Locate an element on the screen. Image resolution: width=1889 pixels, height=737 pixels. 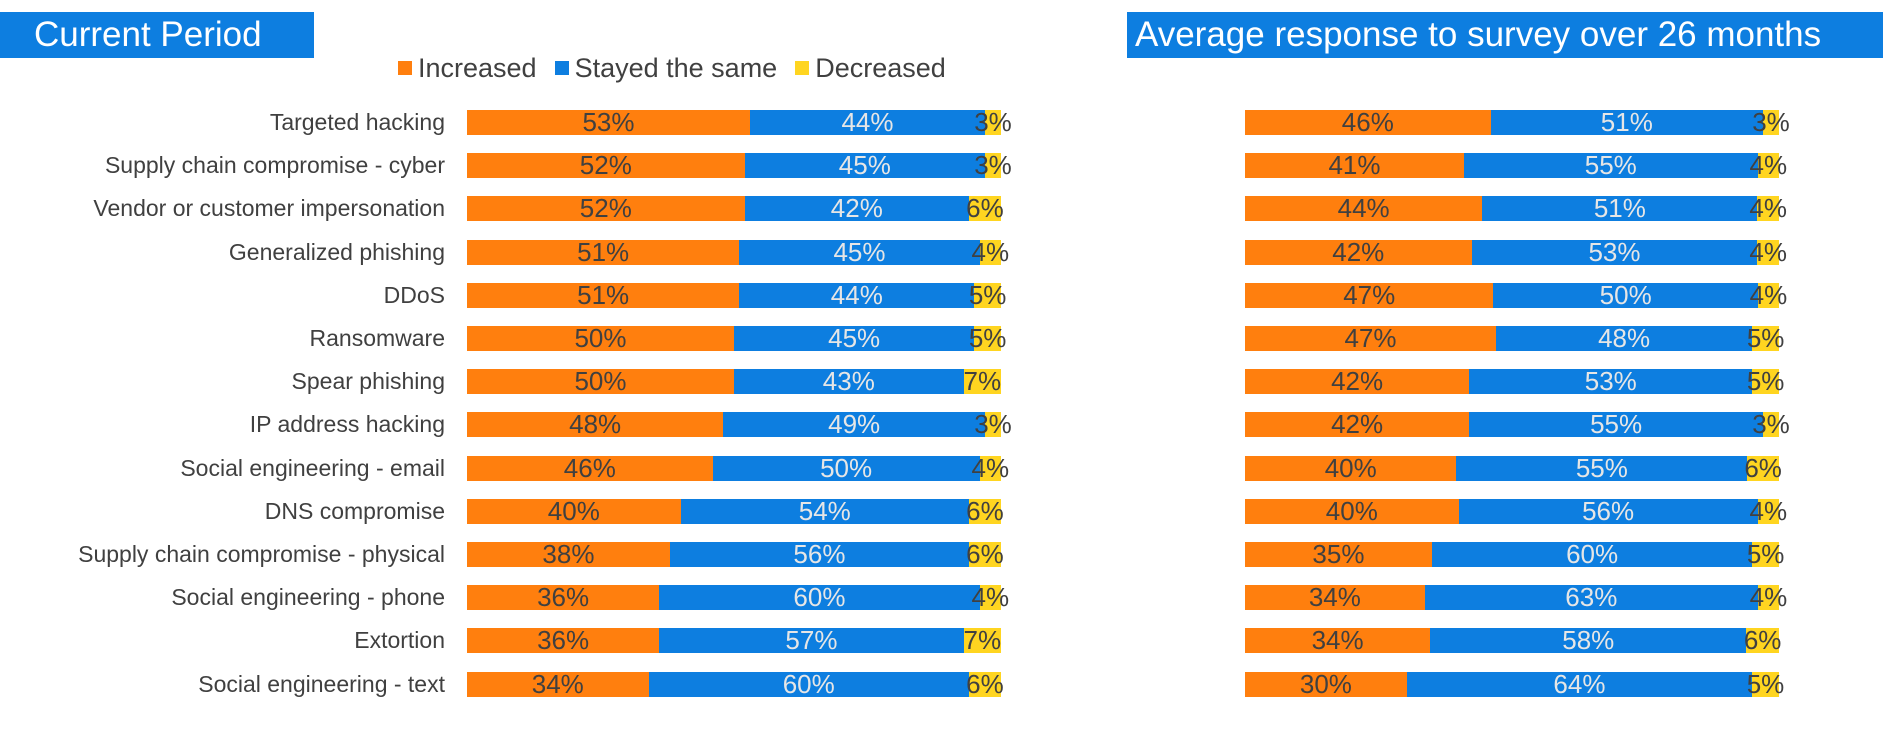
current-value-label-decreased: 5% is located at coordinates (987, 294).